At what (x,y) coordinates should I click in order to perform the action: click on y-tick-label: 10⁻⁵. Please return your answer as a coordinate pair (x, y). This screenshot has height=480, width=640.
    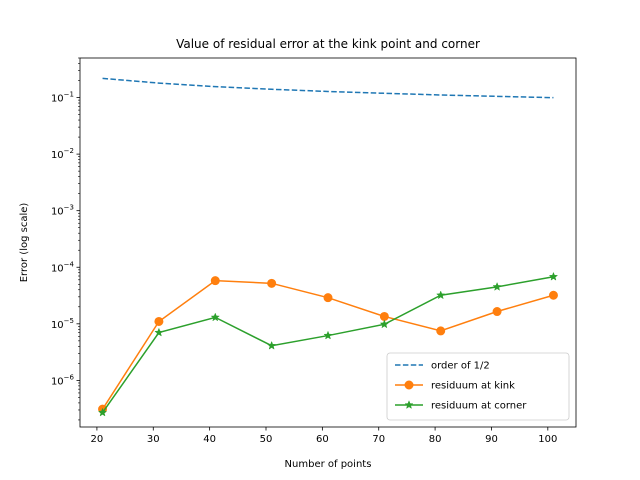
    Looking at the image, I should click on (62, 324).